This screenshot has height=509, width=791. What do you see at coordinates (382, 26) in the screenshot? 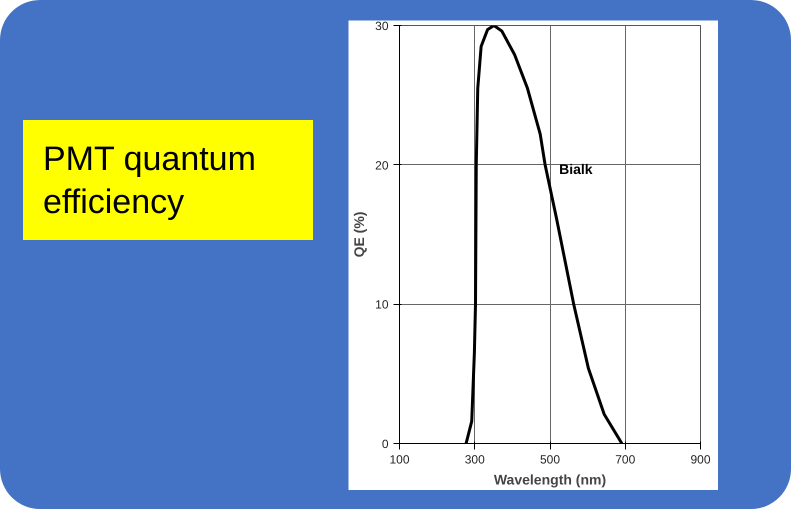
I see `y-tick-label: 30` at bounding box center [382, 26].